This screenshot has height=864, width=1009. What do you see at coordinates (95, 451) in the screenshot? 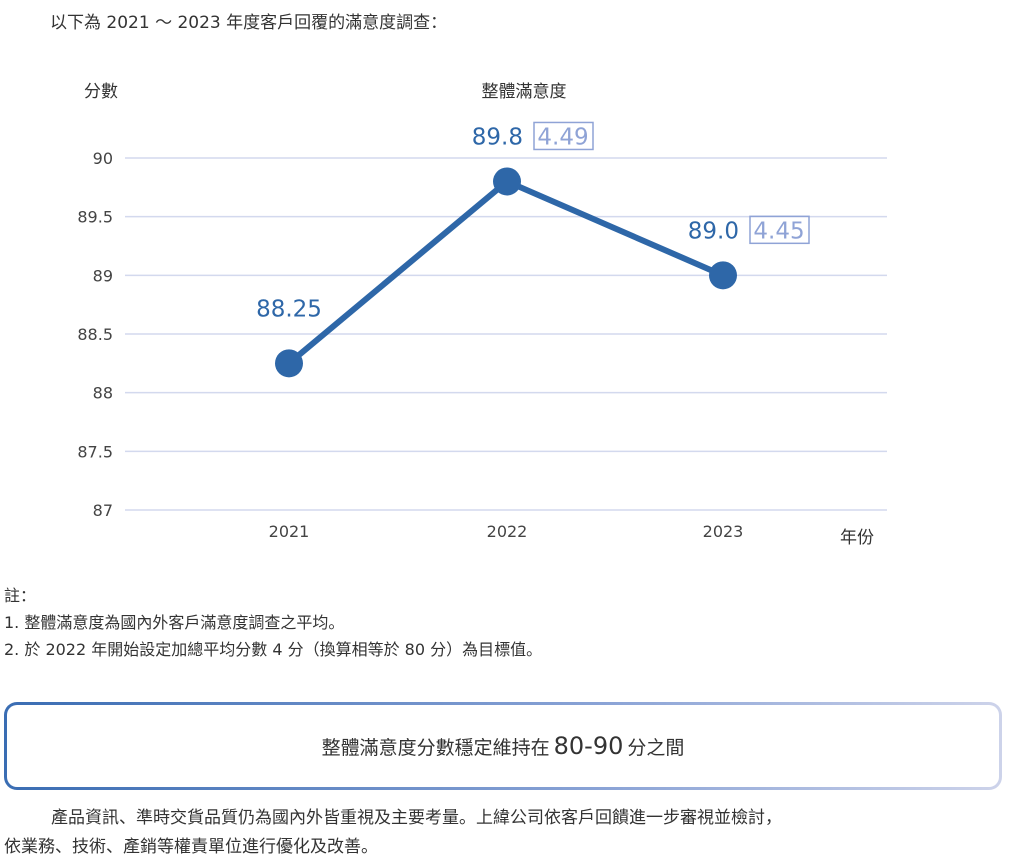
I see `y-tick-label: 87.5` at bounding box center [95, 451].